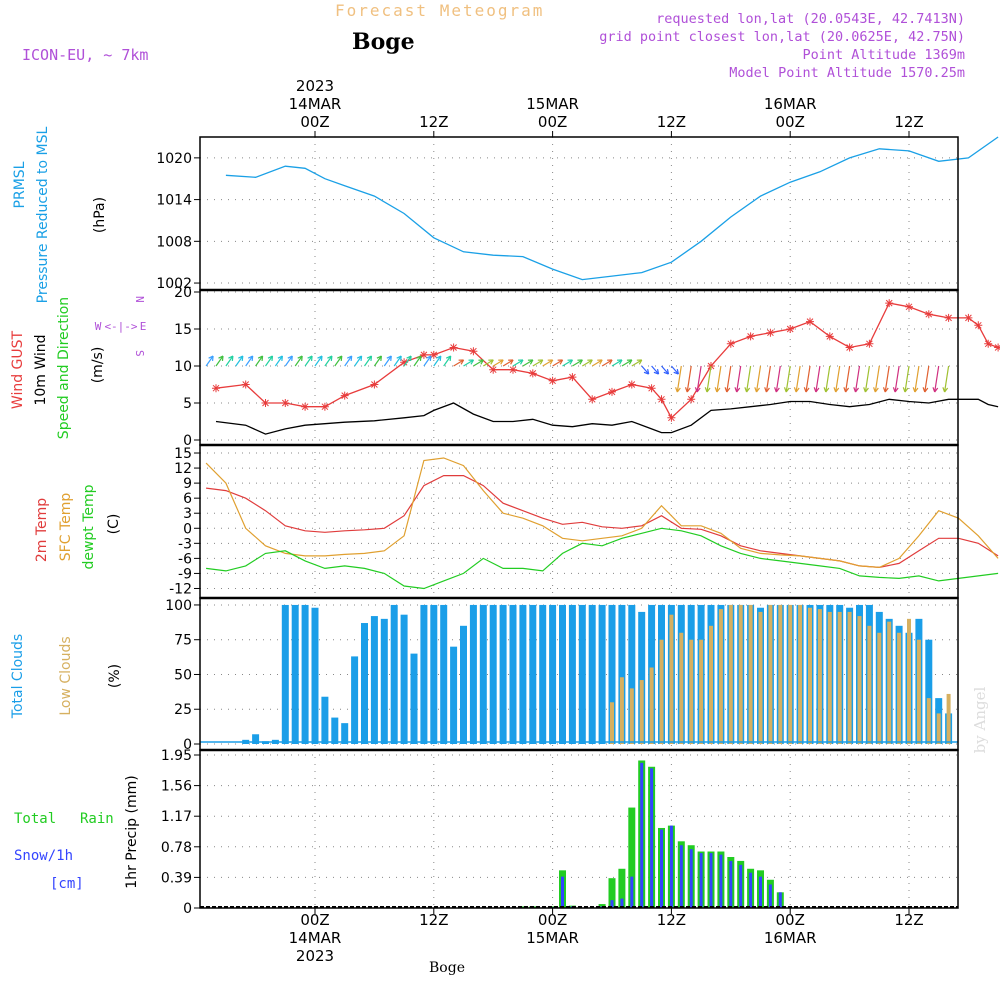 This screenshot has height=1000, width=1000. Describe the element at coordinates (176, 848) in the screenshot. I see `y-tick-label: 0.78` at that location.